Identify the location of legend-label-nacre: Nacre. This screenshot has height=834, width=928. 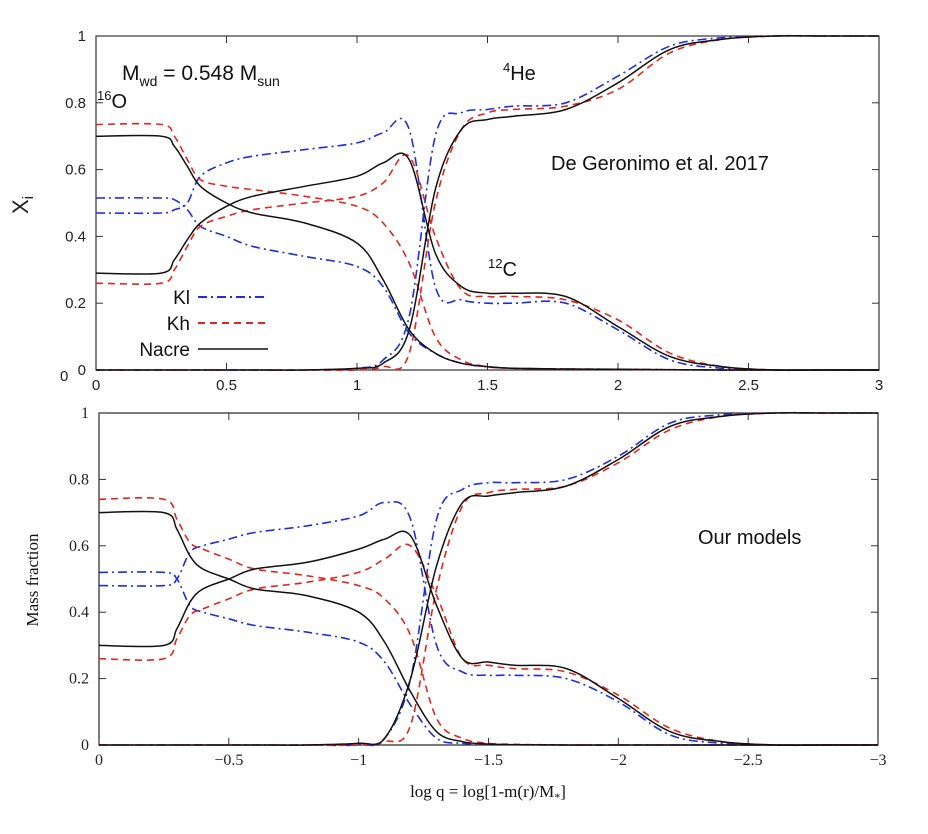
(164, 350).